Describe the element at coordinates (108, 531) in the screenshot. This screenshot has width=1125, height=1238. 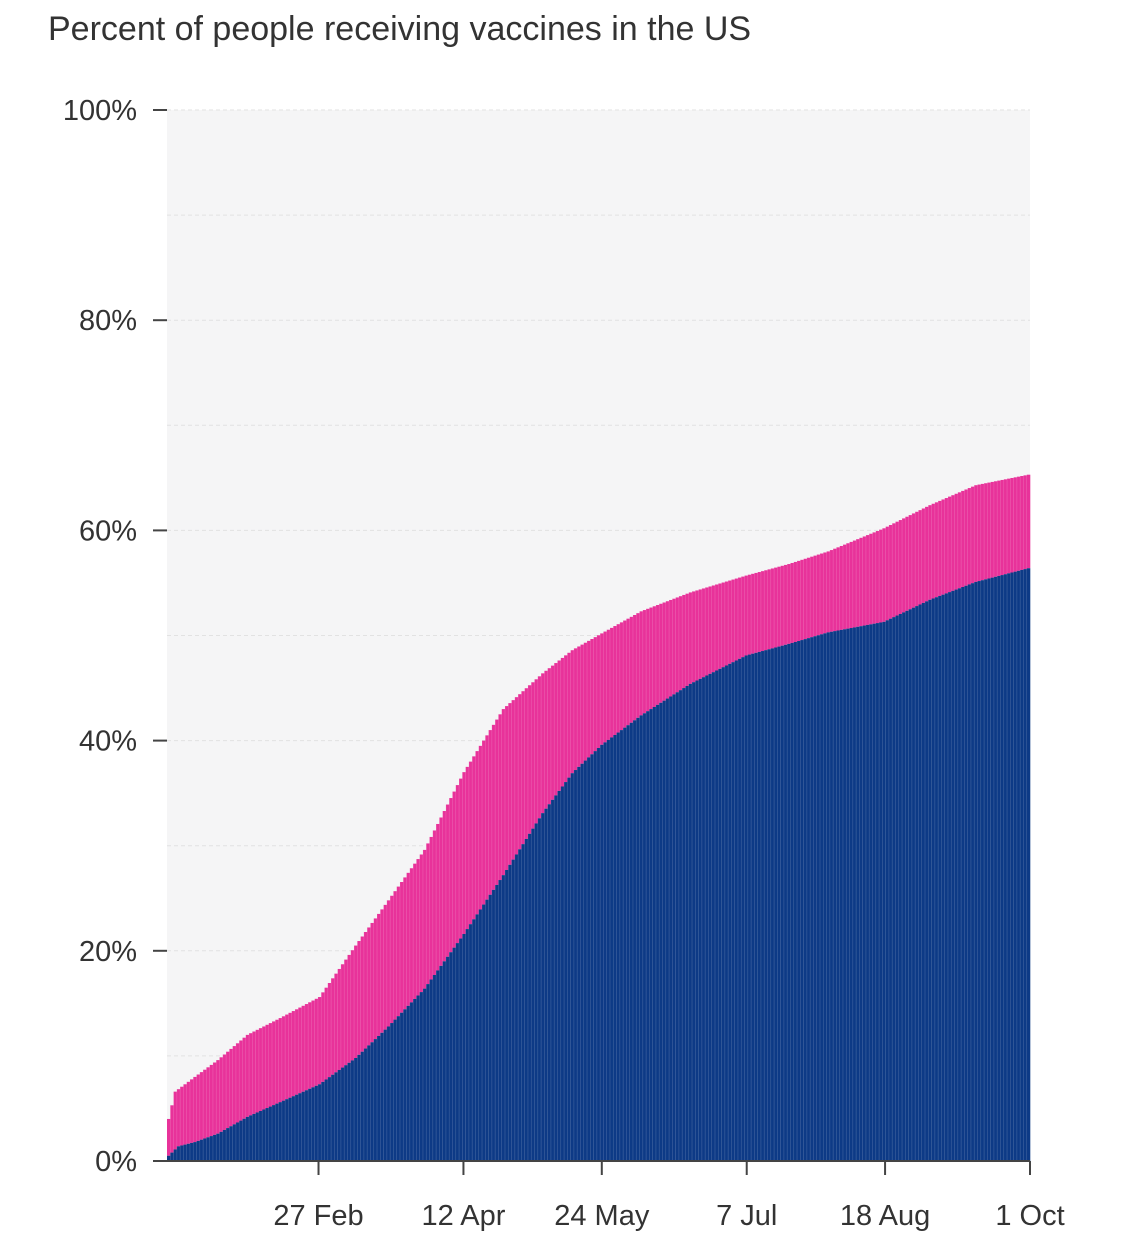
I see `y-tick-label: 60%` at that location.